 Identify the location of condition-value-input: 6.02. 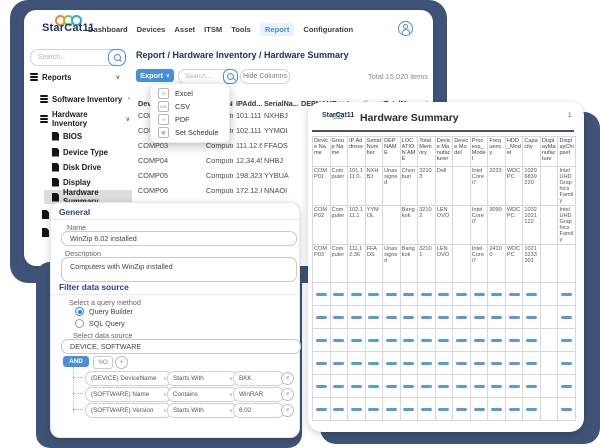
(258, 410).